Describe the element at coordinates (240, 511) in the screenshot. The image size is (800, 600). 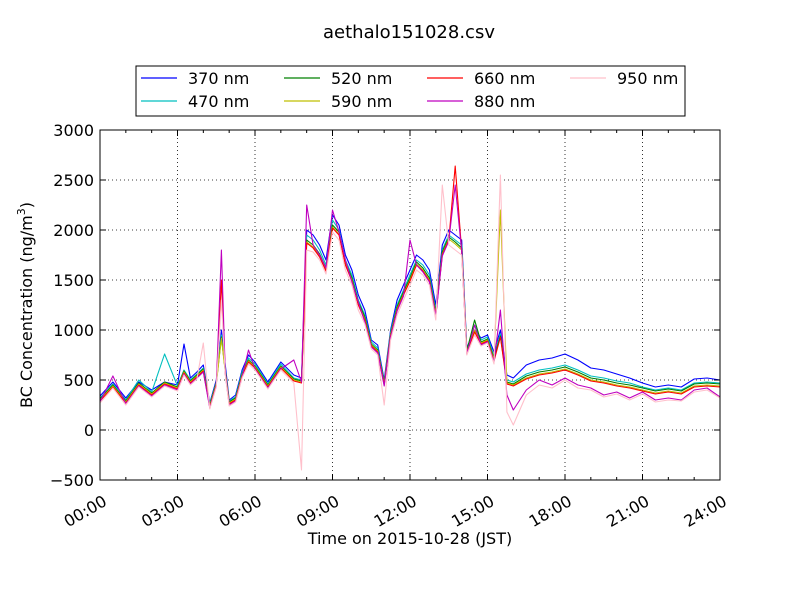
I see `x-tick-label: 06:00` at that location.